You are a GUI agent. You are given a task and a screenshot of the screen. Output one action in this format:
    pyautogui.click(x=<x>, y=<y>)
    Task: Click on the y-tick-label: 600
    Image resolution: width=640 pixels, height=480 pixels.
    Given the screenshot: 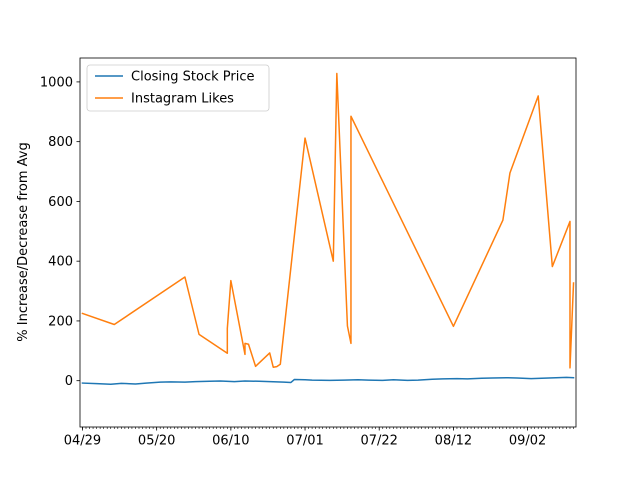 What is the action you would take?
    pyautogui.click(x=60, y=202)
    